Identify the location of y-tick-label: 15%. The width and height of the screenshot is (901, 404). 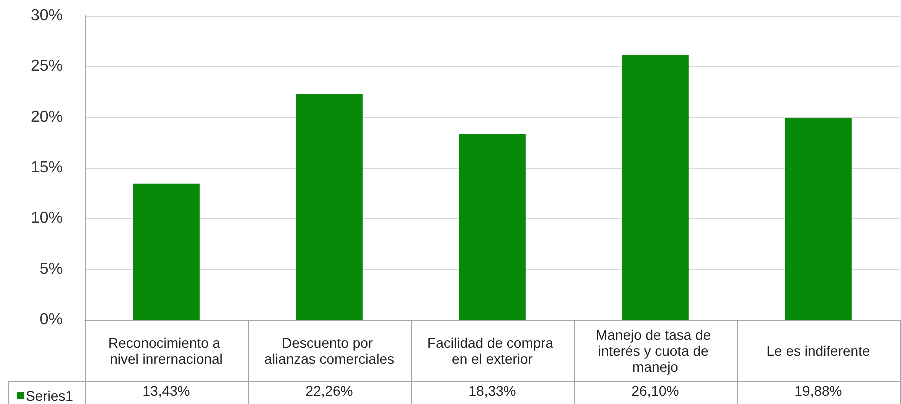
(46, 168).